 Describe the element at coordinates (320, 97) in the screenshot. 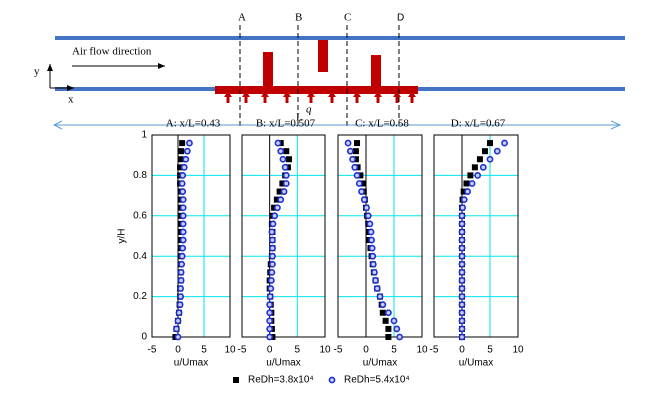

I see `heat-arrows` at that location.